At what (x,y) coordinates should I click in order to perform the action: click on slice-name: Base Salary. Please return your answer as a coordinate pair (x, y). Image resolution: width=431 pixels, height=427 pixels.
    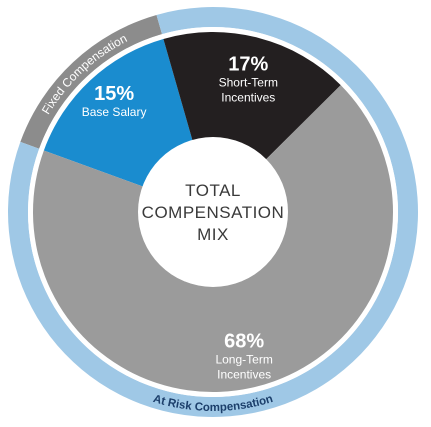
    Looking at the image, I should click on (114, 112).